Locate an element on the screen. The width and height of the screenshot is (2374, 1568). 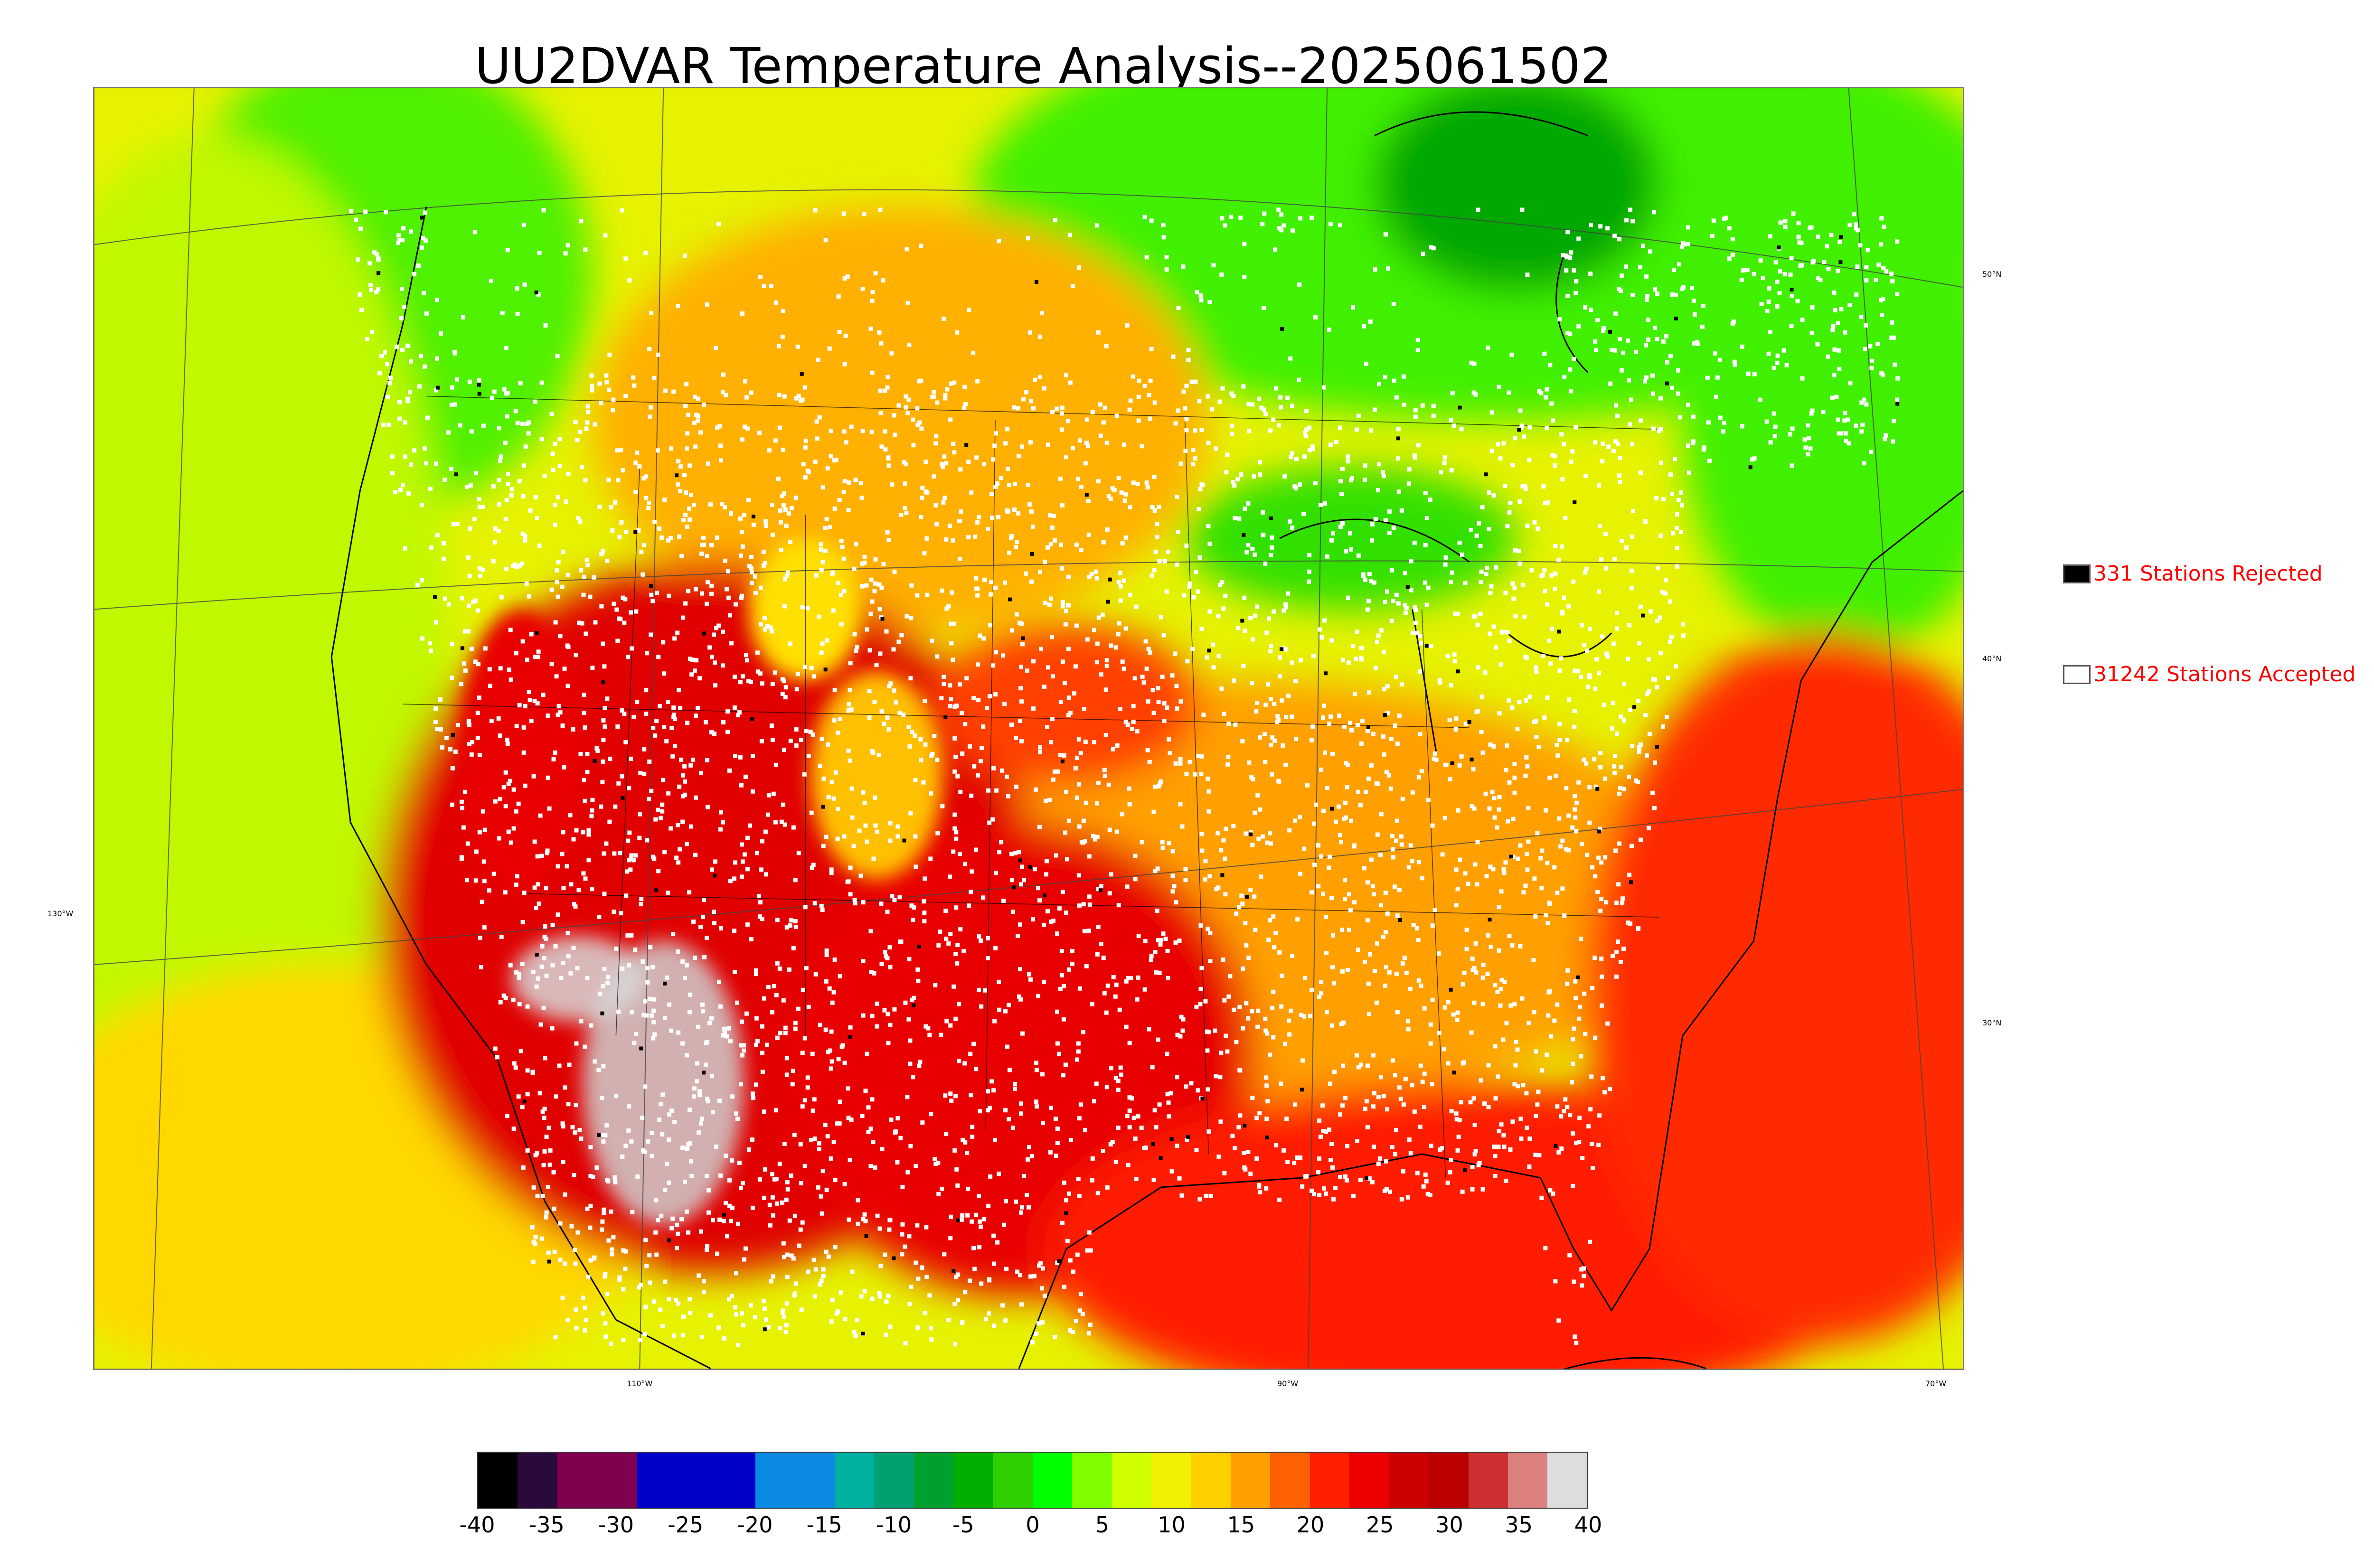
station-rejected is located at coordinates (1267, 1138).